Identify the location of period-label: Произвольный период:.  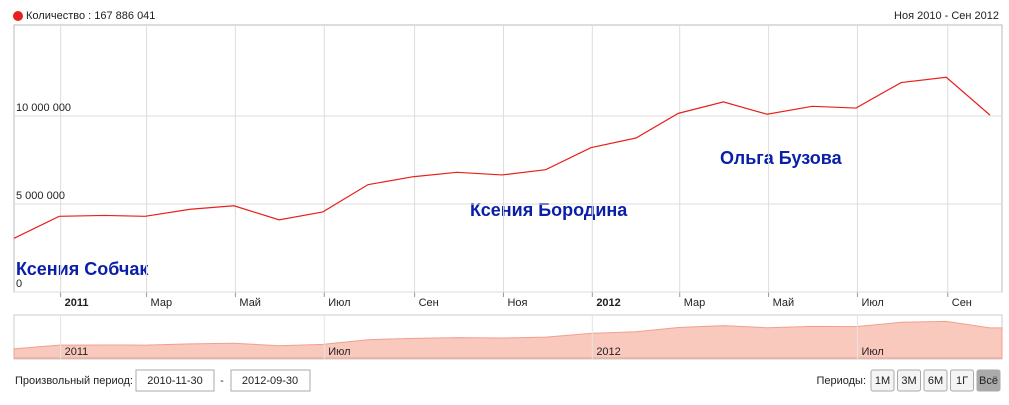
(74, 381).